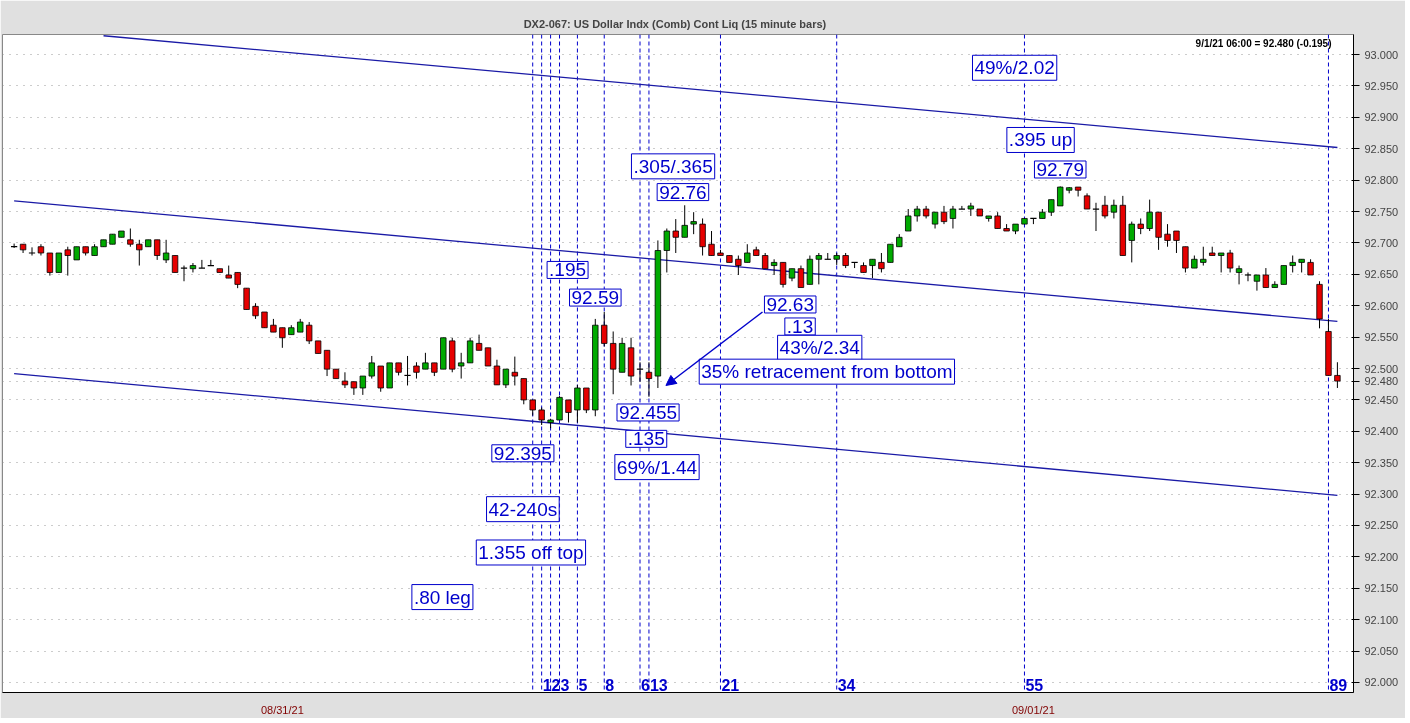 Image resolution: width=1410 pixels, height=723 pixels. What do you see at coordinates (1381, 525) in the screenshot?
I see `y-tick-label: 92.250` at bounding box center [1381, 525].